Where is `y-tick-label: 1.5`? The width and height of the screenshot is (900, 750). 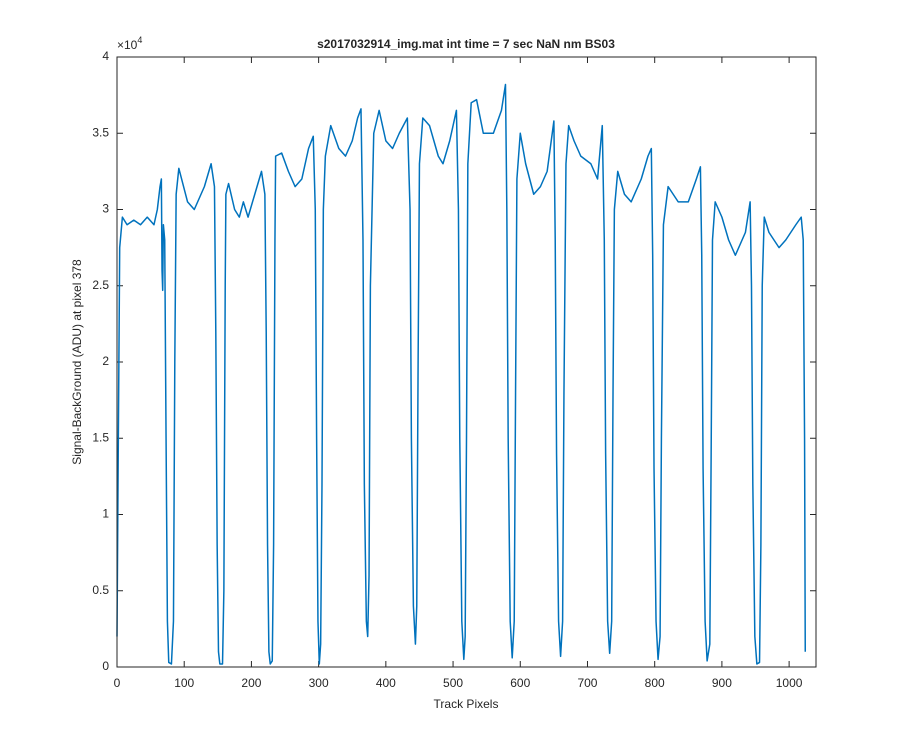 y-tick-label: 1.5 is located at coordinates (100, 437).